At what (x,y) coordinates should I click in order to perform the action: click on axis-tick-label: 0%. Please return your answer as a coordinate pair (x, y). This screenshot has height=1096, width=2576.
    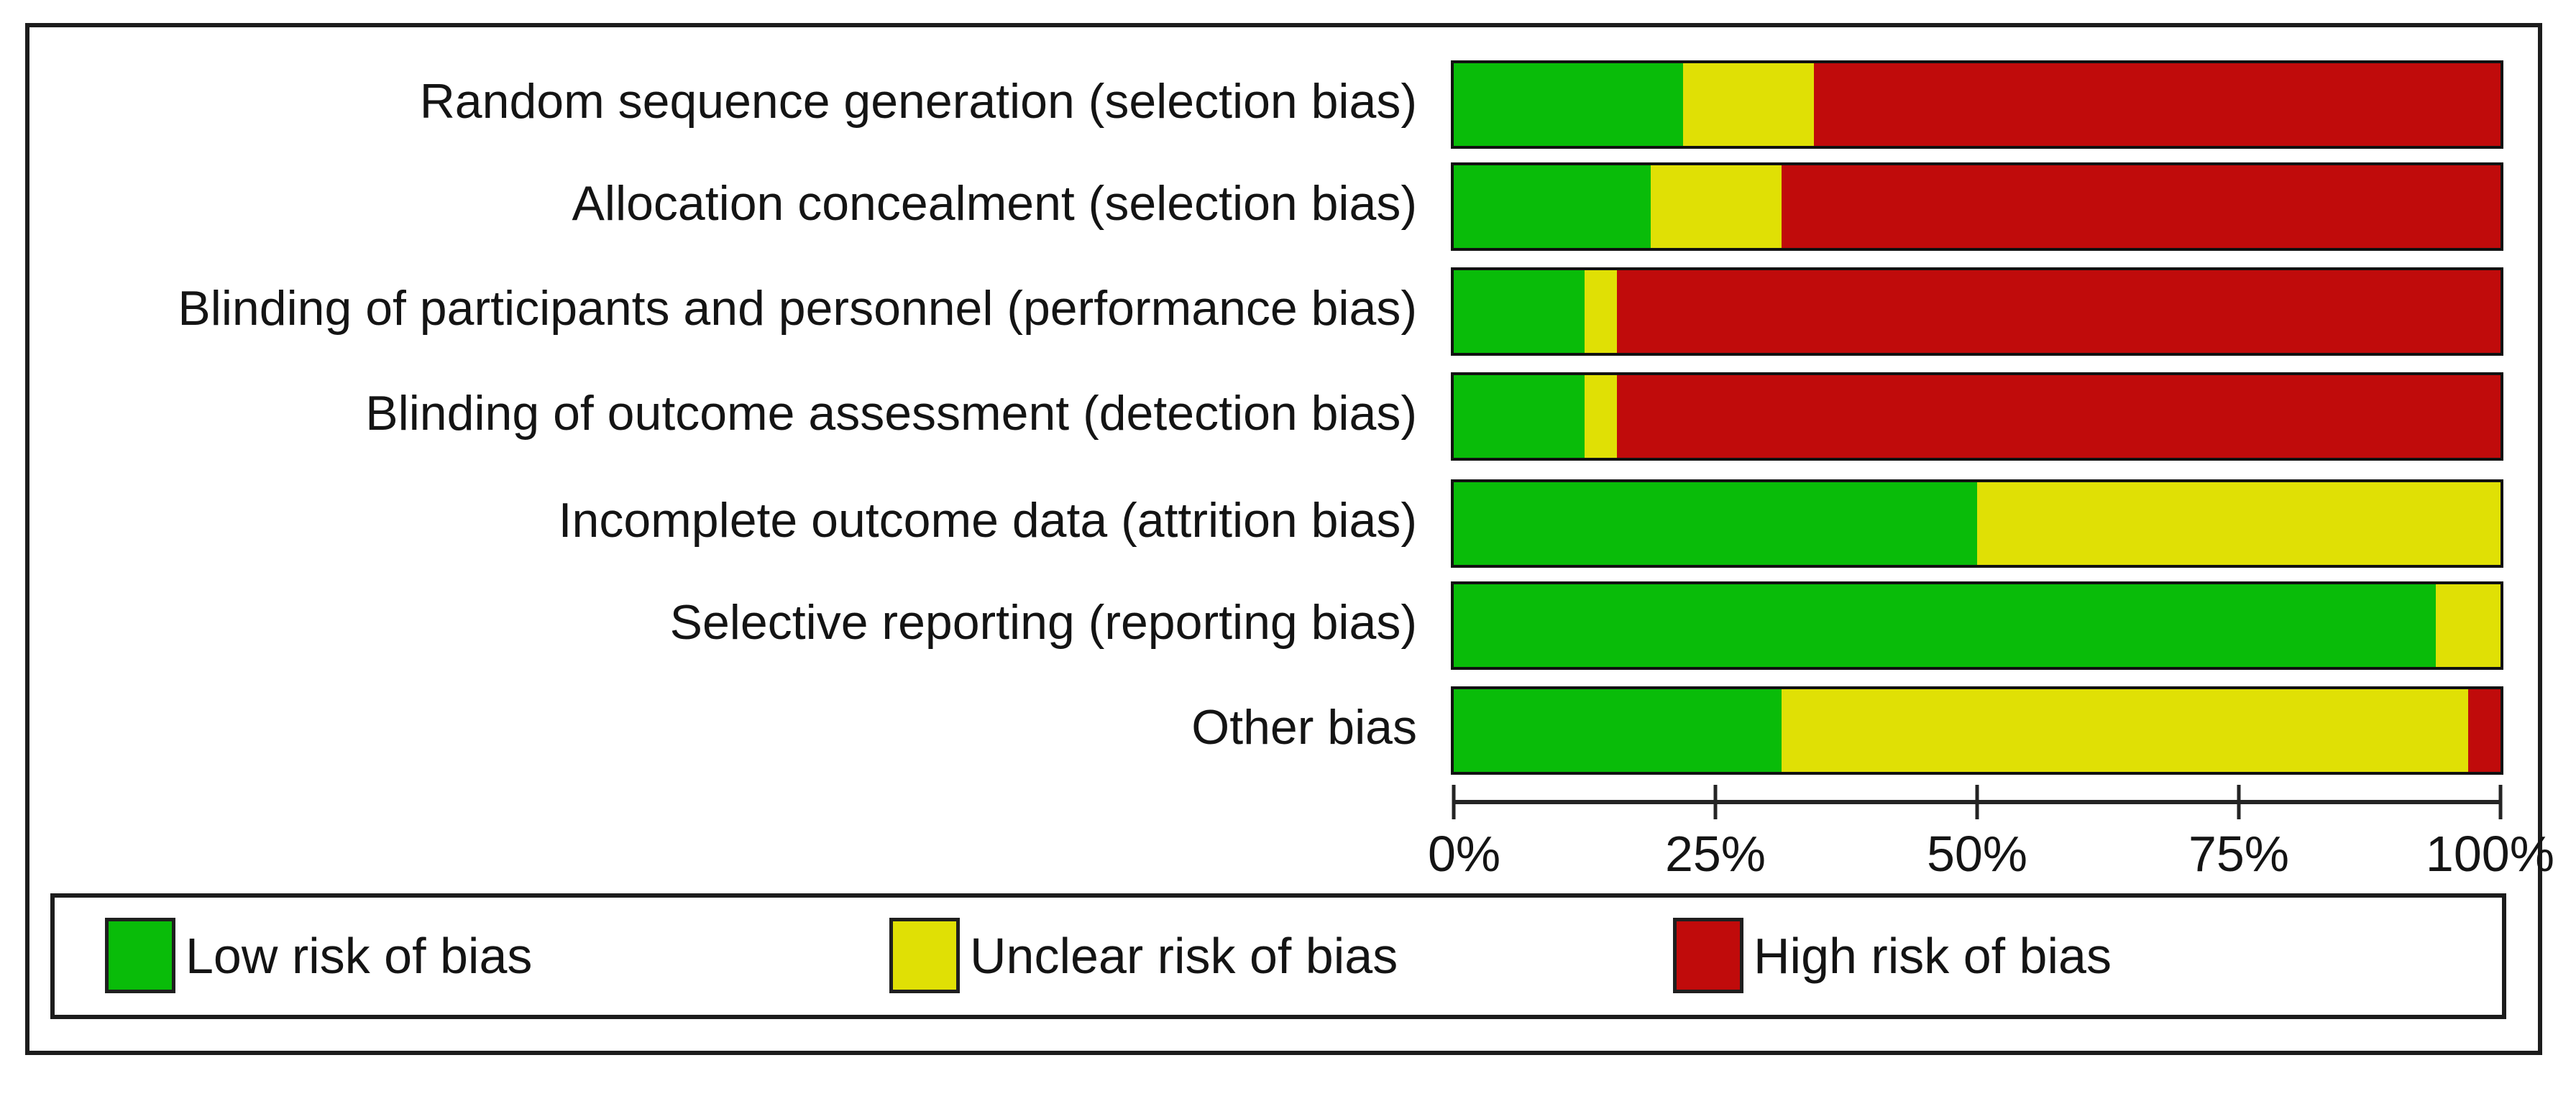
    Looking at the image, I should click on (1464, 854).